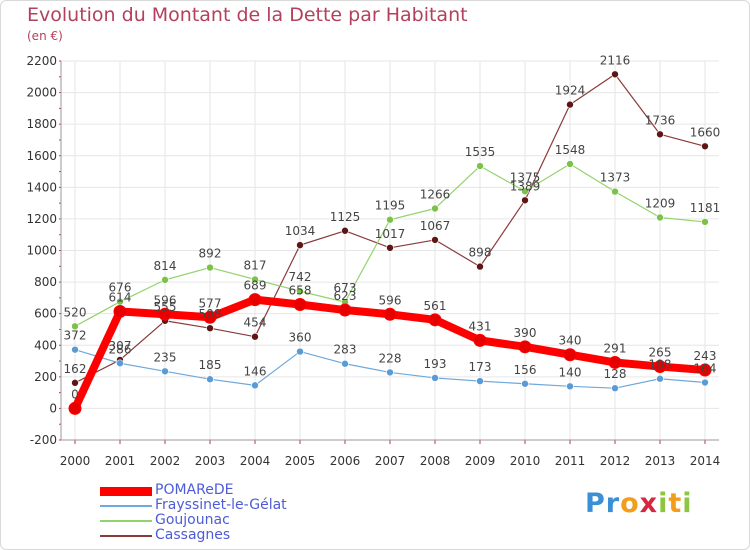 The image size is (750, 550). Describe the element at coordinates (41, 93) in the screenshot. I see `y-tick-label: 2000` at that location.